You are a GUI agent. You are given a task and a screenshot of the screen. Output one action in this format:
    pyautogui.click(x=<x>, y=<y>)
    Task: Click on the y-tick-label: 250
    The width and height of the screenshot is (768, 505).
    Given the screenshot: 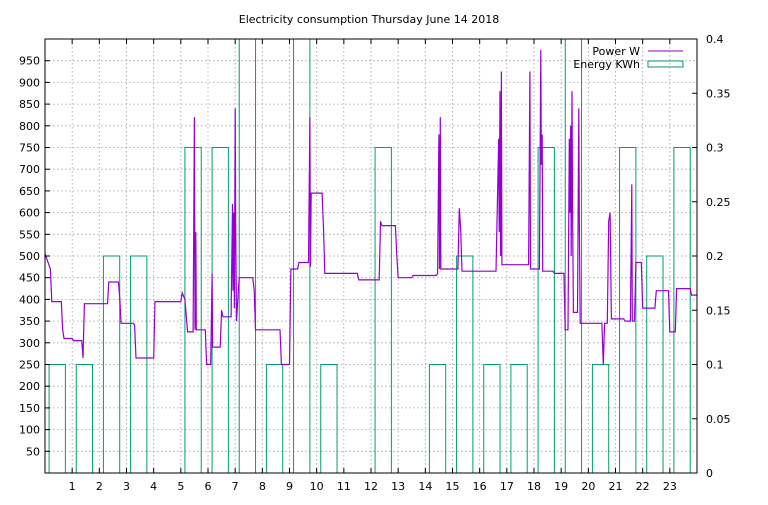 What is the action you would take?
    pyautogui.click(x=29, y=365)
    